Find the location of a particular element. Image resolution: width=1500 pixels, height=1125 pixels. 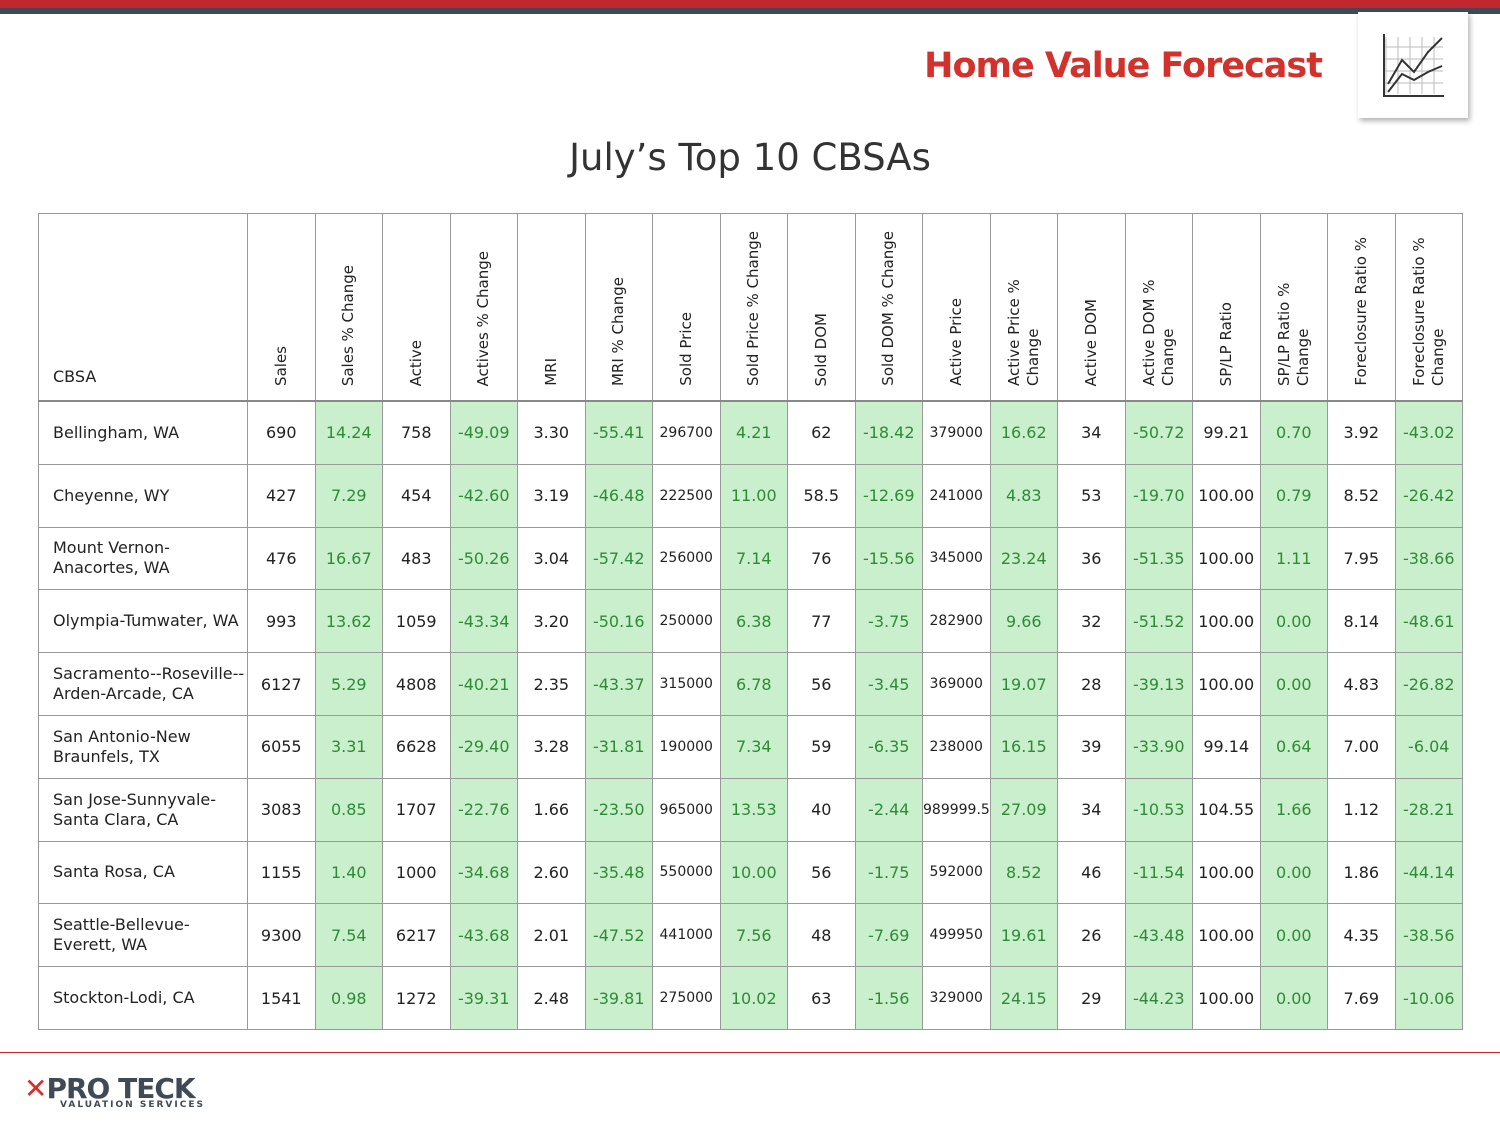

value-cell: 9.66 is located at coordinates (1023, 621).